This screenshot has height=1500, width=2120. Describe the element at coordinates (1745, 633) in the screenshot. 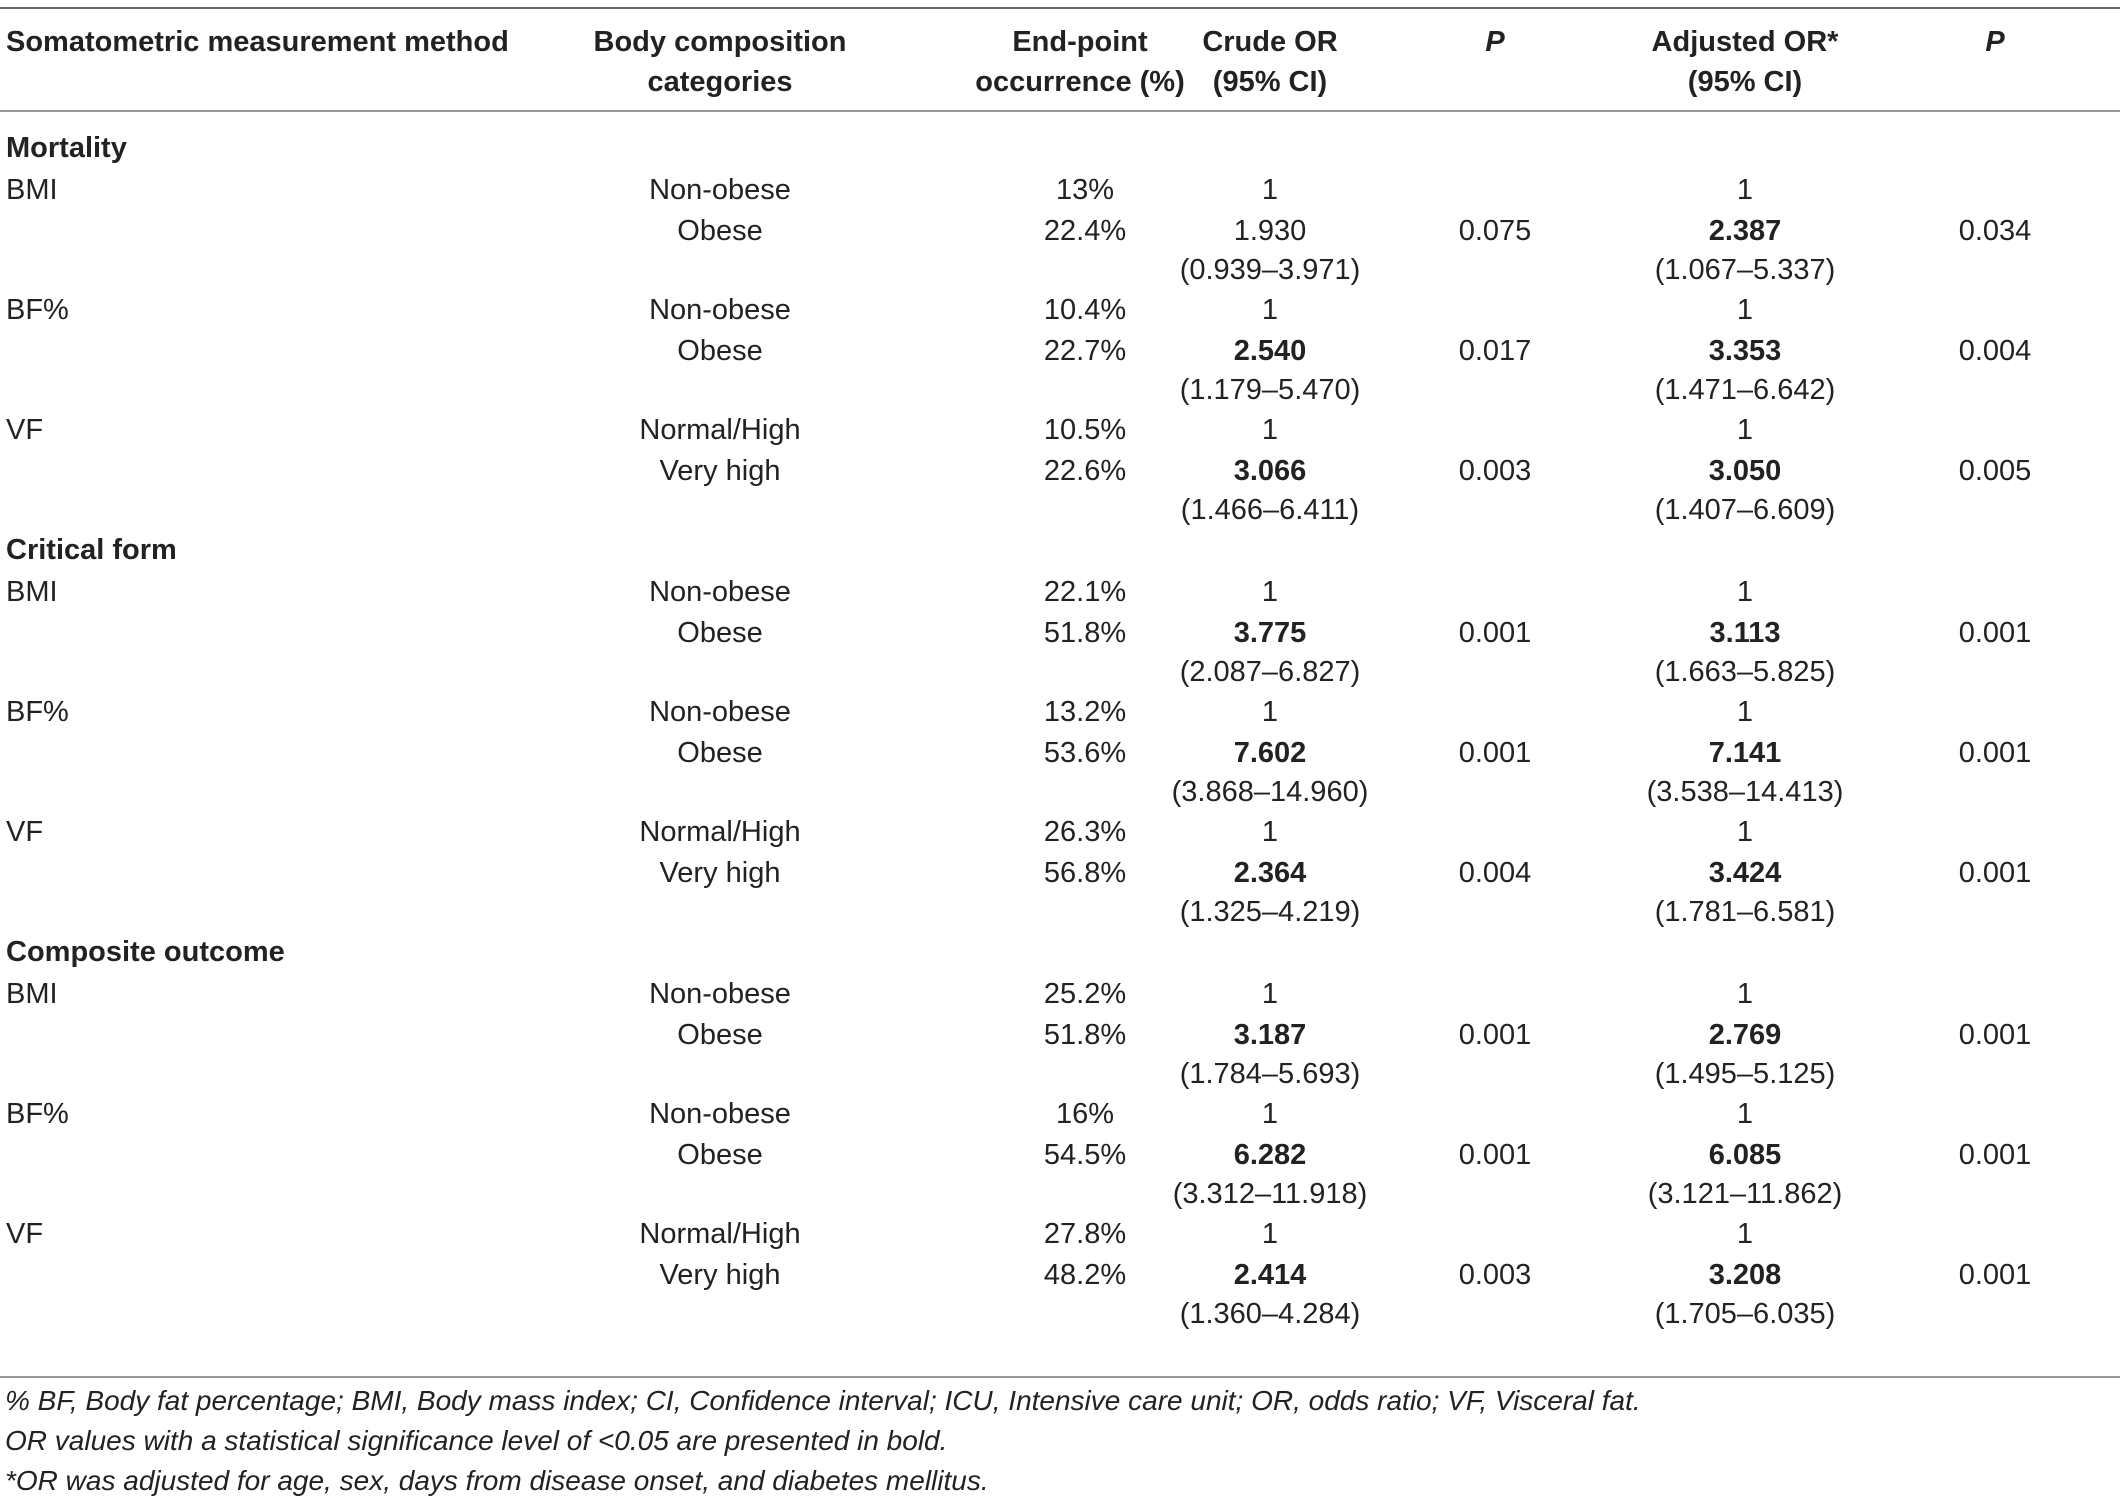

I see `adjusted-or-cell: 3.113` at that location.